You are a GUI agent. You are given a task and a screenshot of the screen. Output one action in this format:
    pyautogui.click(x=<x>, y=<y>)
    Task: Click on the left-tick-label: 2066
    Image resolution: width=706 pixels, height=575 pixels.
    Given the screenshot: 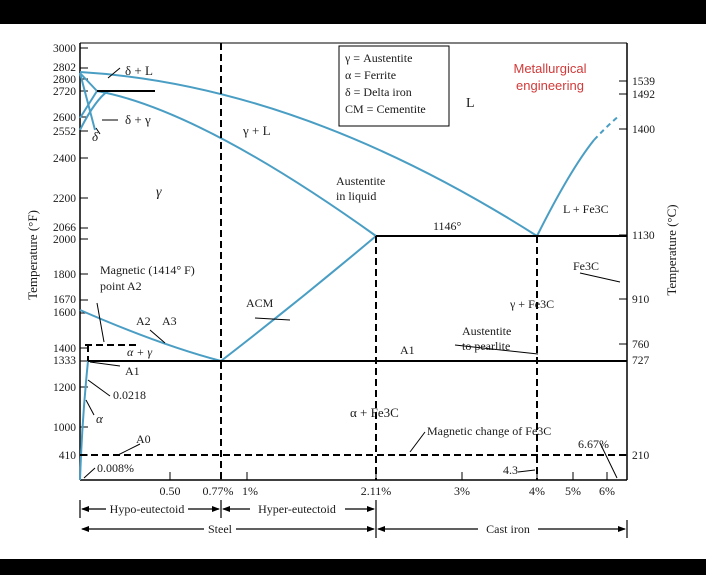 What is the action you would take?
    pyautogui.click(x=64, y=228)
    